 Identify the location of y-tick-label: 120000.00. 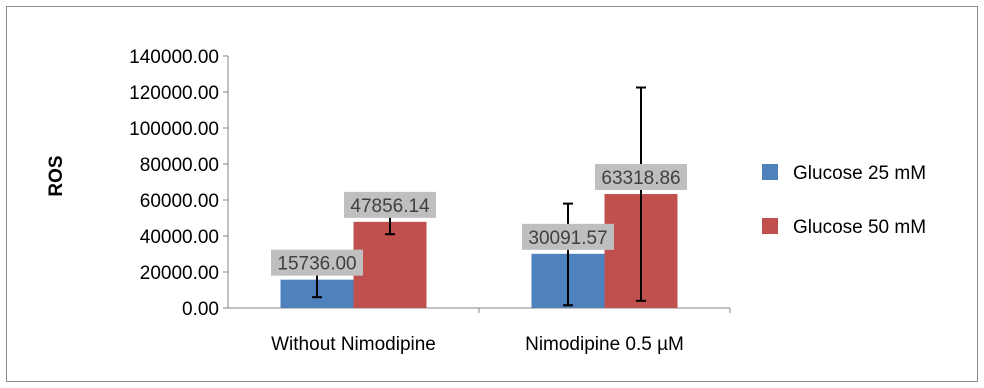
(174, 93).